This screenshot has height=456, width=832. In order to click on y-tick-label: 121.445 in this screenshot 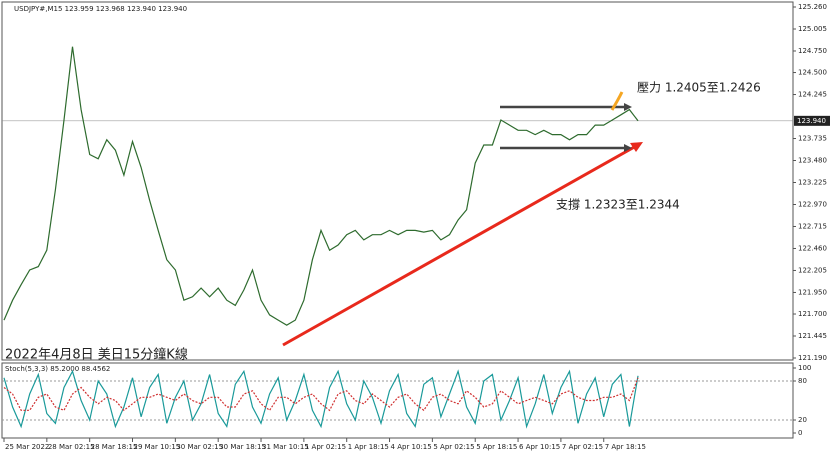, I will do `click(812, 336)`.